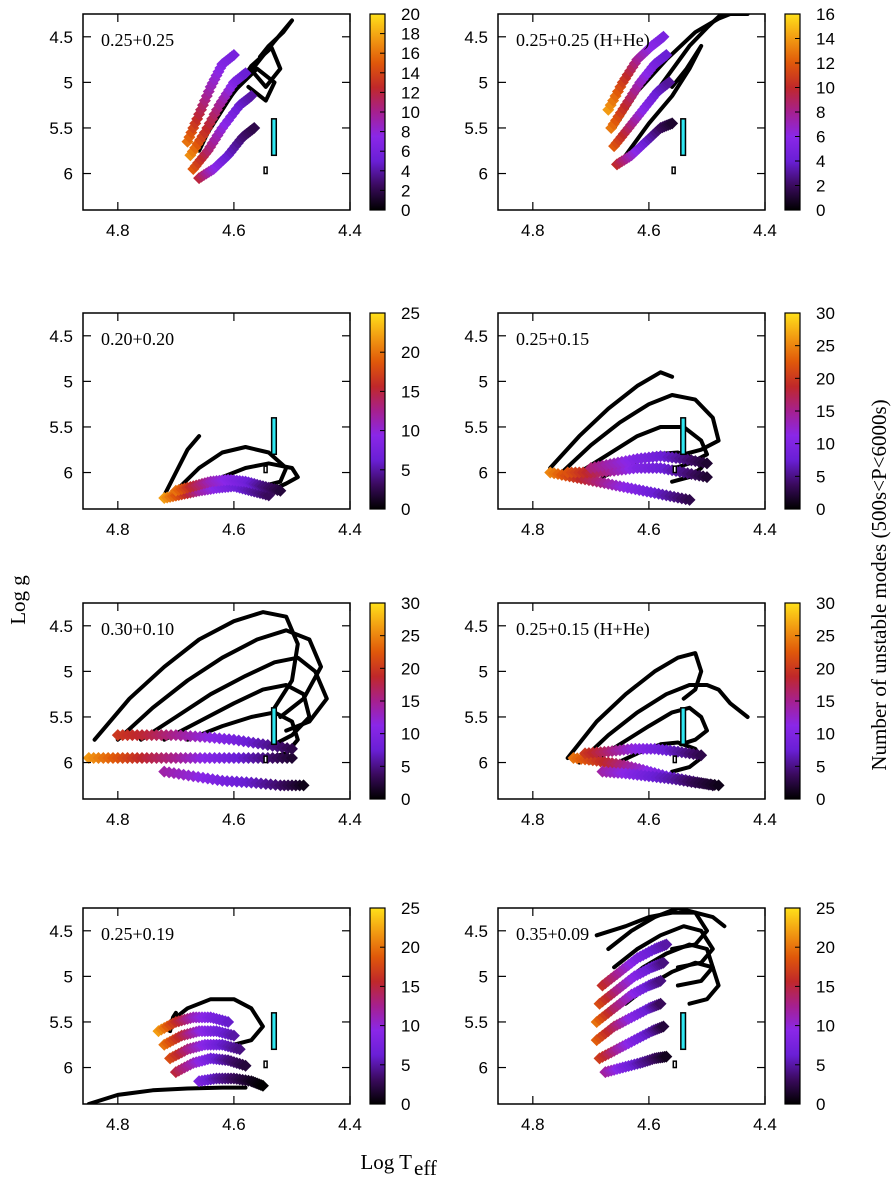  Describe the element at coordinates (552, 934) in the screenshot. I see `panel-label: 0.35+0.09` at that location.